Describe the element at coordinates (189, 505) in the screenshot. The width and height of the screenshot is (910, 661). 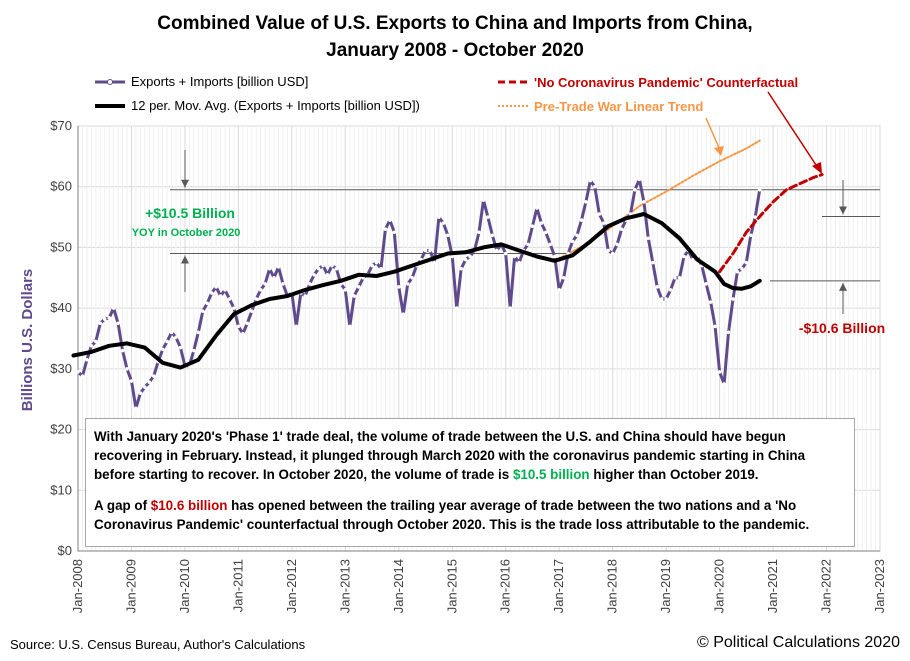
I see `note-highlight-loss: $10.6 billion` at that location.